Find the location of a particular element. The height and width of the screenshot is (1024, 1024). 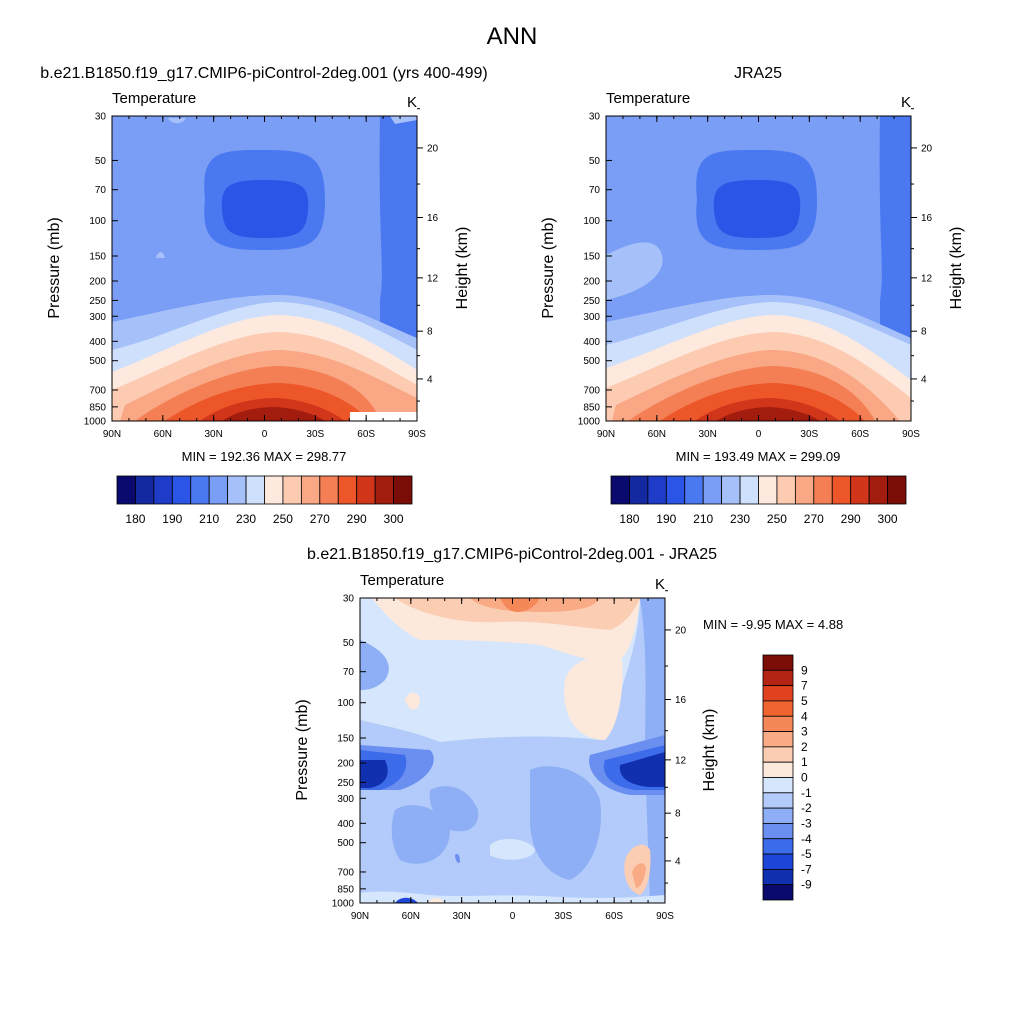

y-tick-label: 400 is located at coordinates (591, 342).